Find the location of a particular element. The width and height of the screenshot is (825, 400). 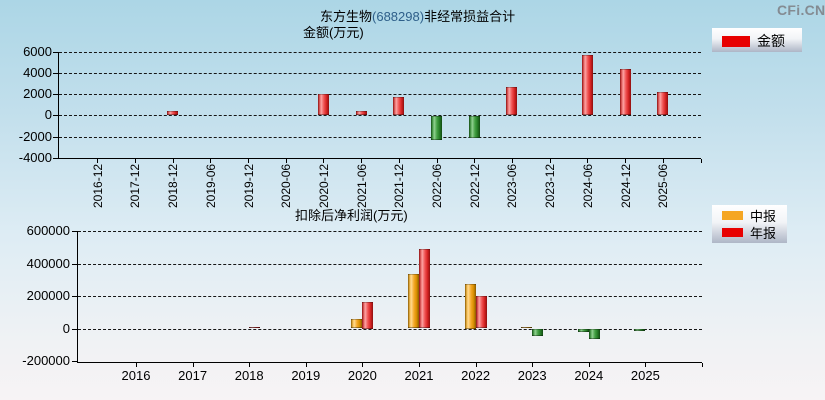

y-tick-label: -4000 is located at coordinates (35, 157).